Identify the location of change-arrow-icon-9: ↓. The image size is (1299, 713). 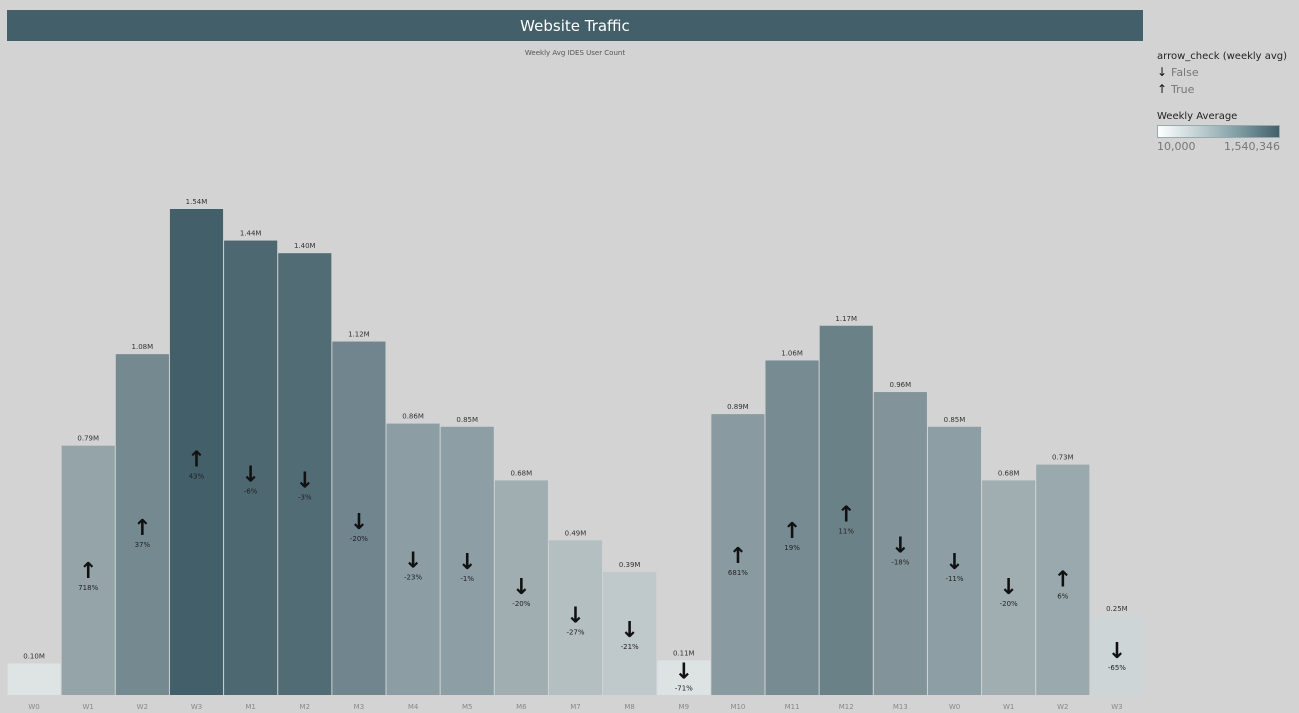
(521, 587).